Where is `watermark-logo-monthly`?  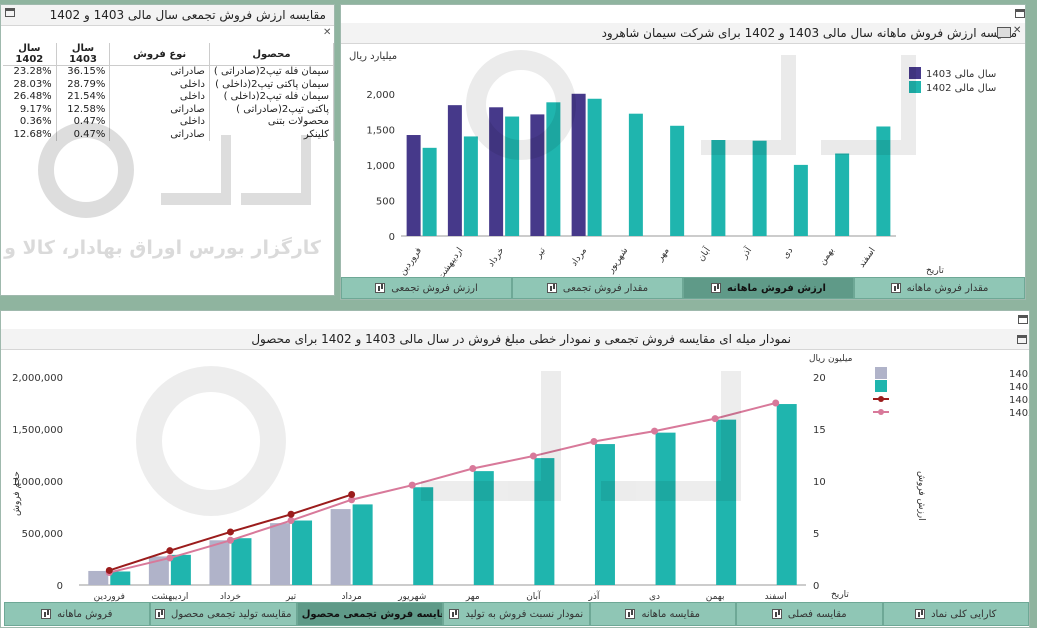
watermark-logo-monthly is located at coordinates (691, 105).